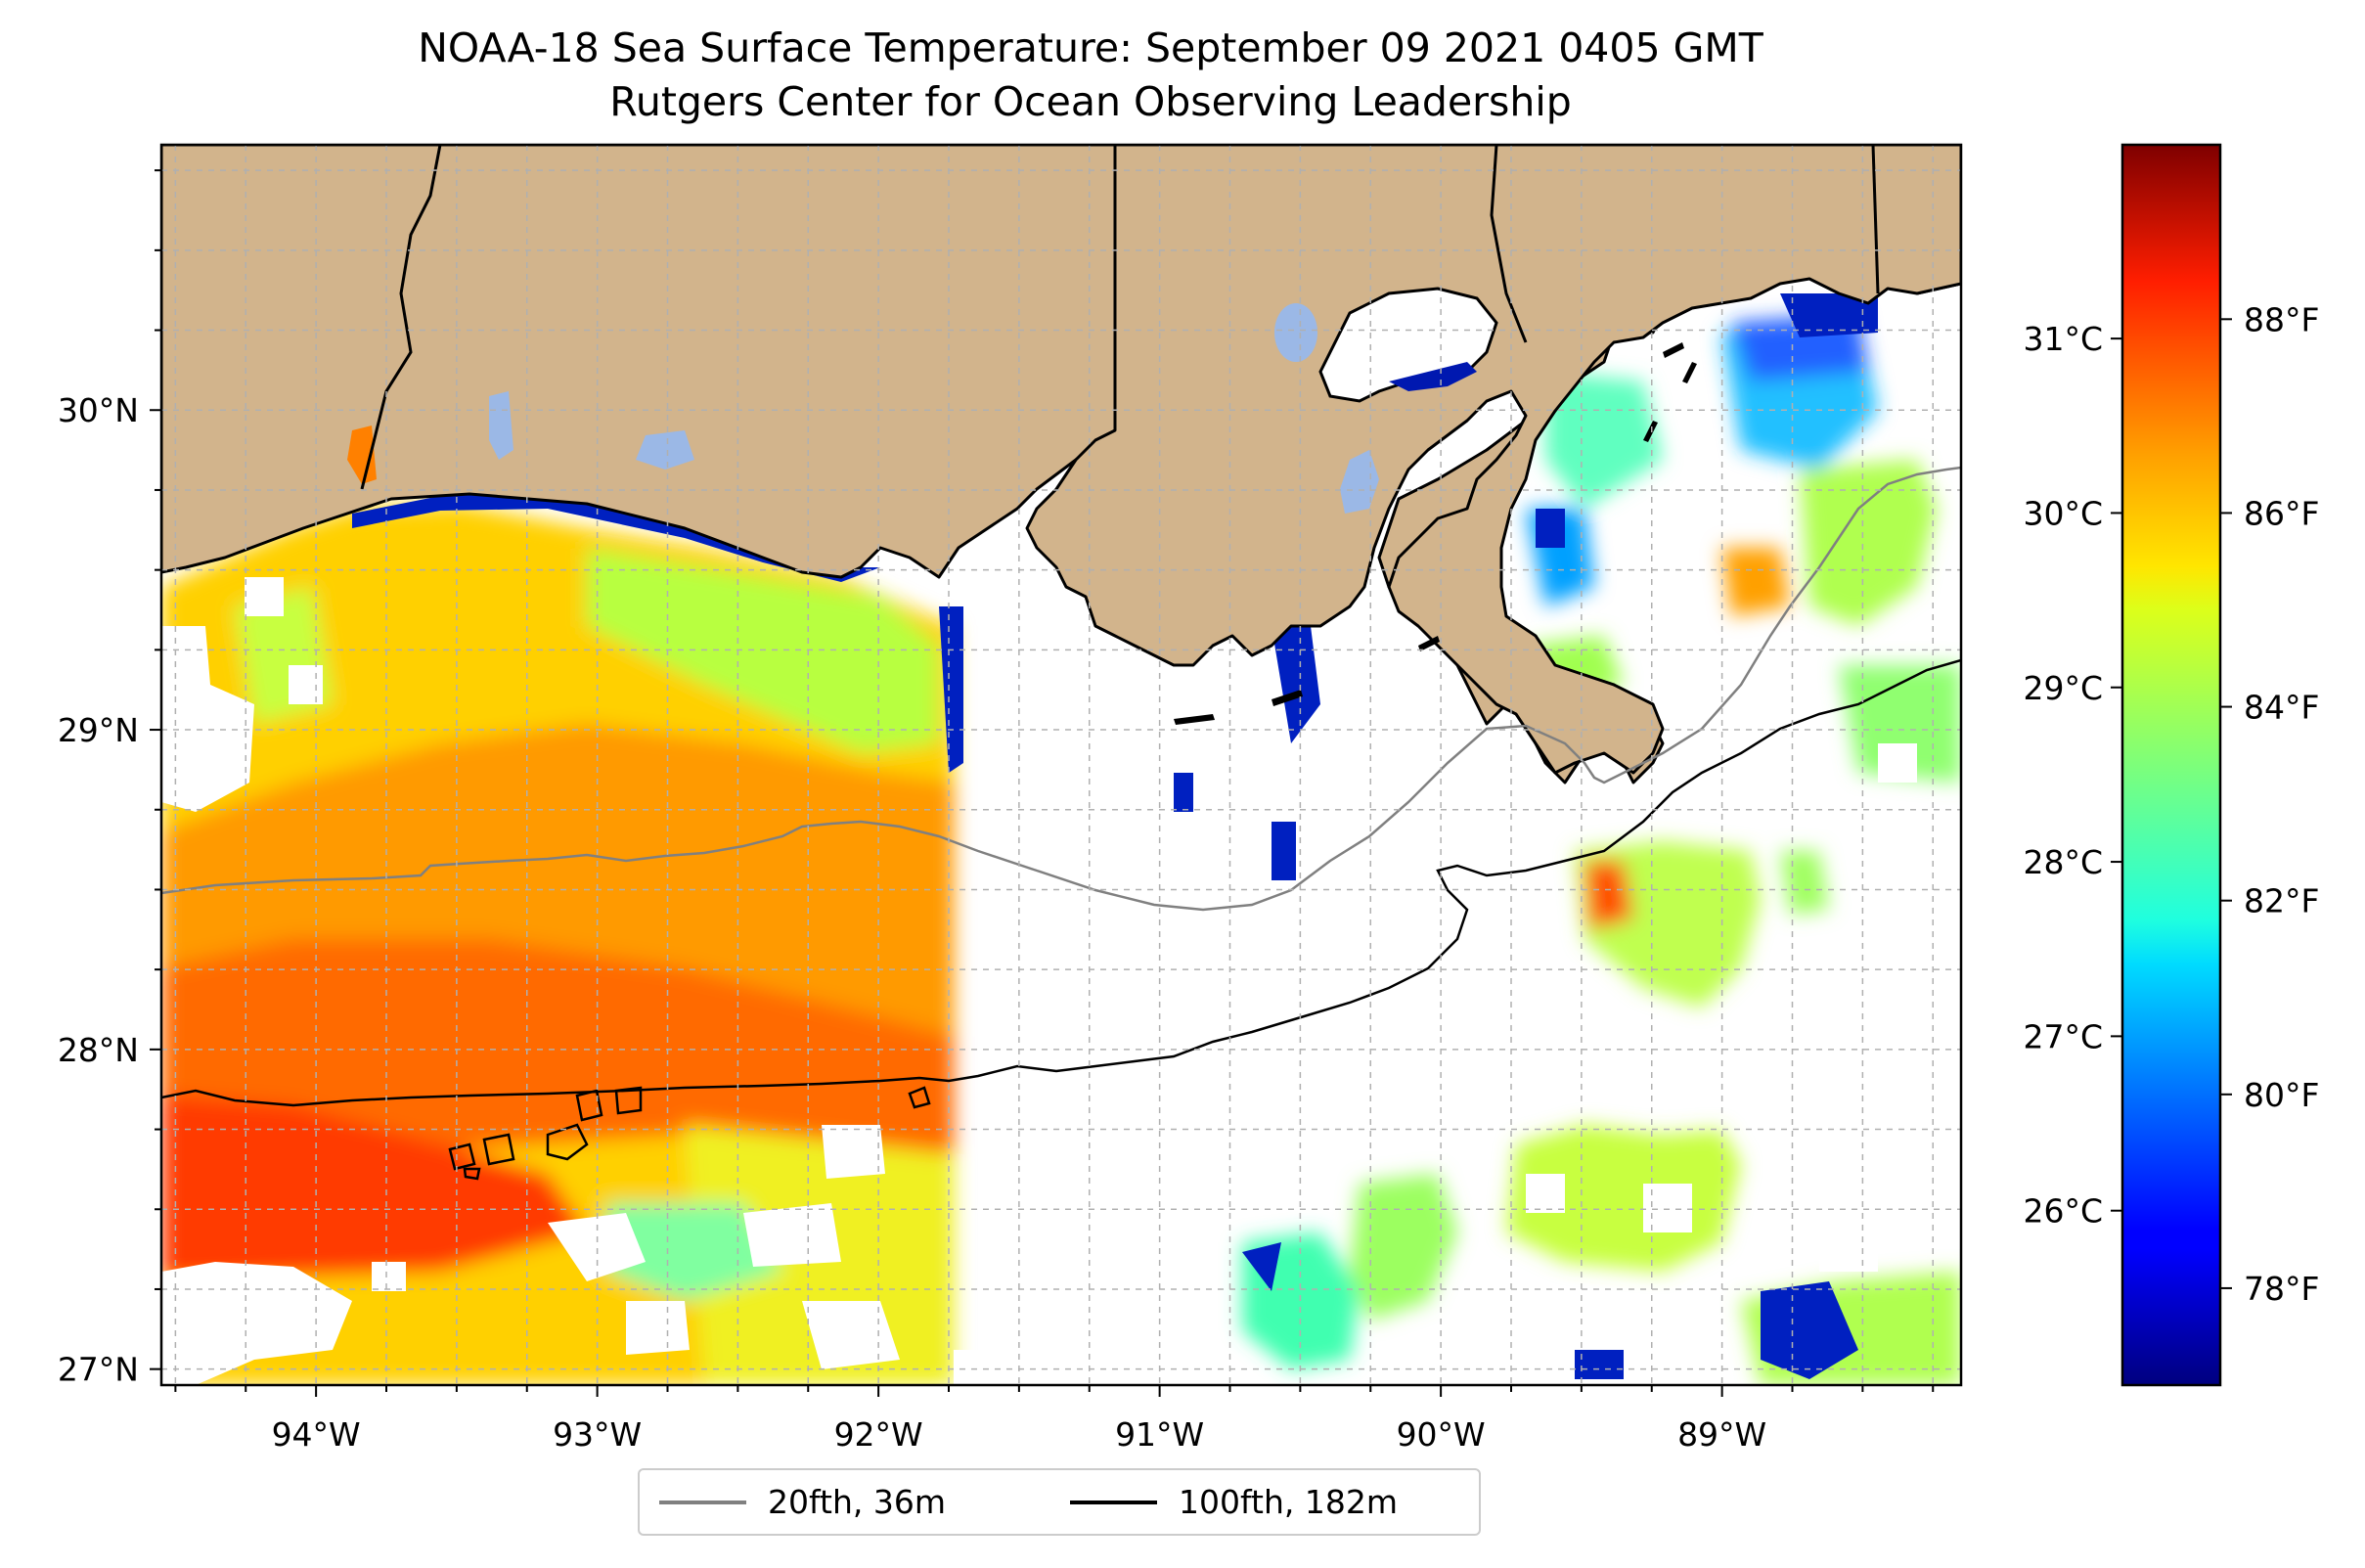 The height and width of the screenshot is (1568, 2365). What do you see at coordinates (2281, 1289) in the screenshot?
I see `colorbar-f-label: 78°F` at bounding box center [2281, 1289].